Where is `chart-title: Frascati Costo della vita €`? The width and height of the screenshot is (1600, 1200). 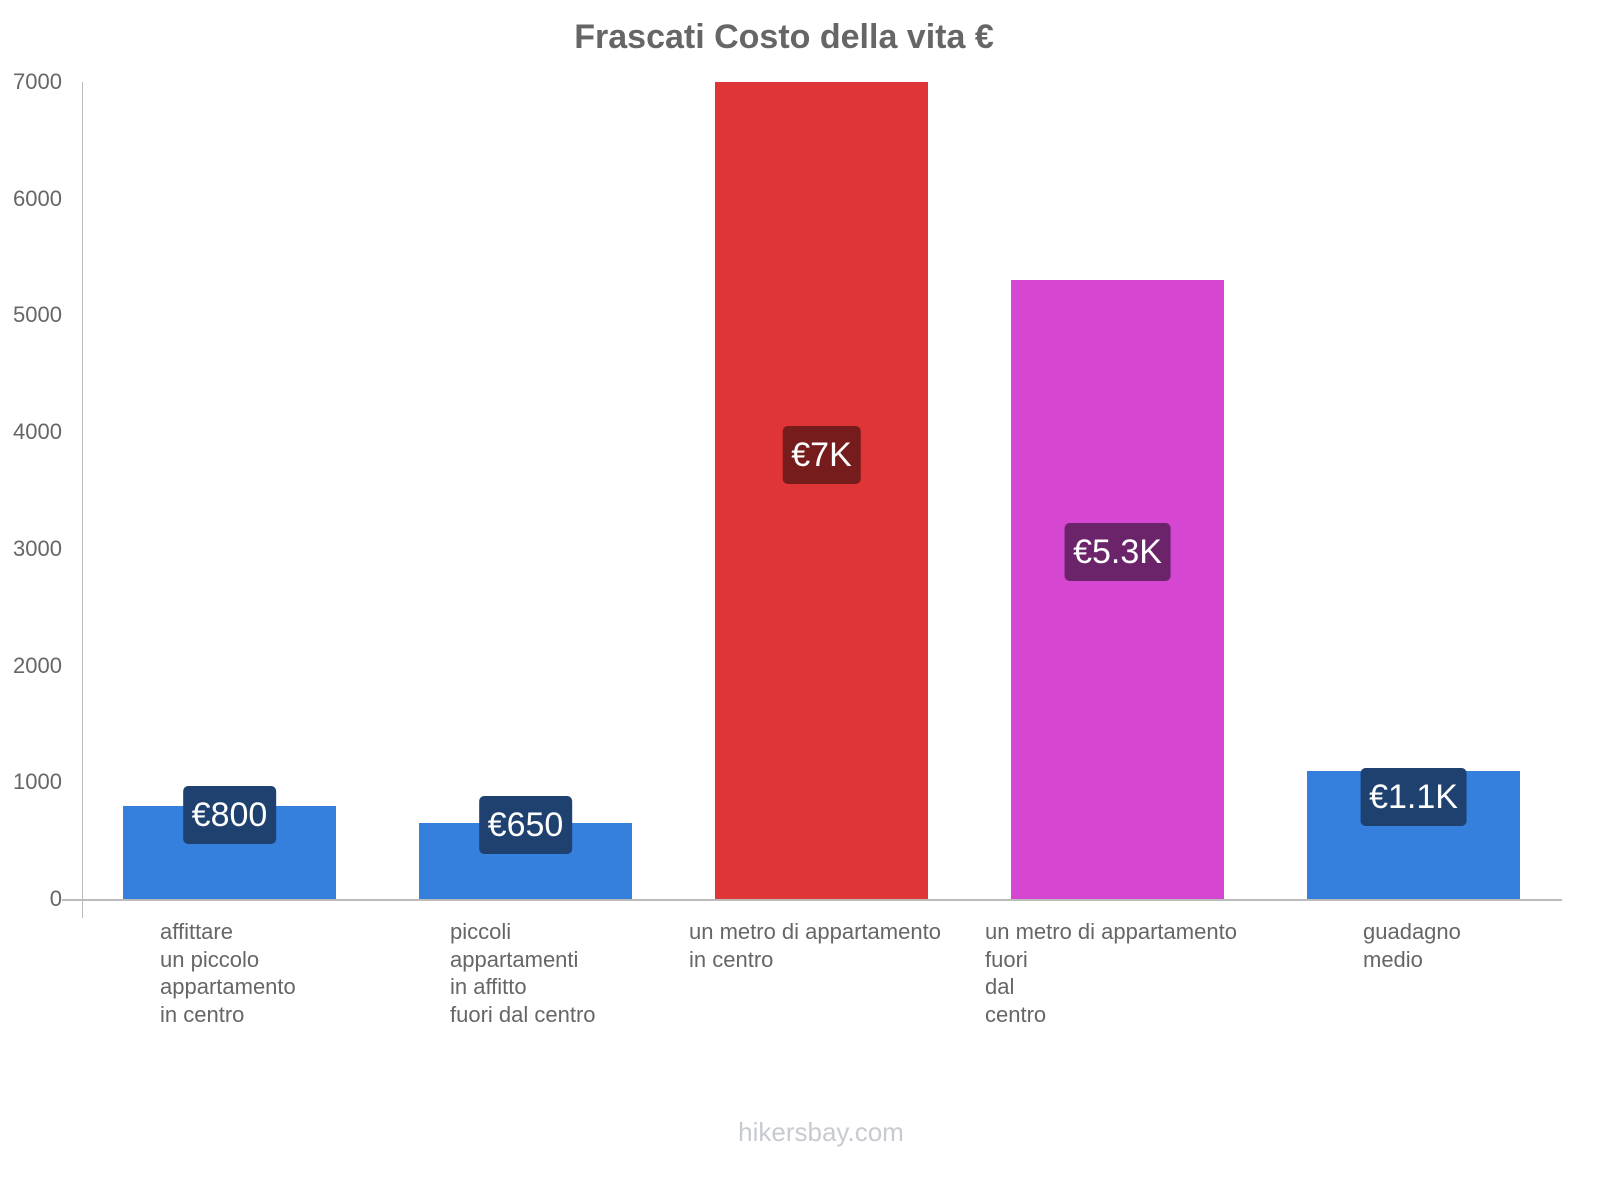
chart-title: Frascati Costo della vita € is located at coordinates (784, 37).